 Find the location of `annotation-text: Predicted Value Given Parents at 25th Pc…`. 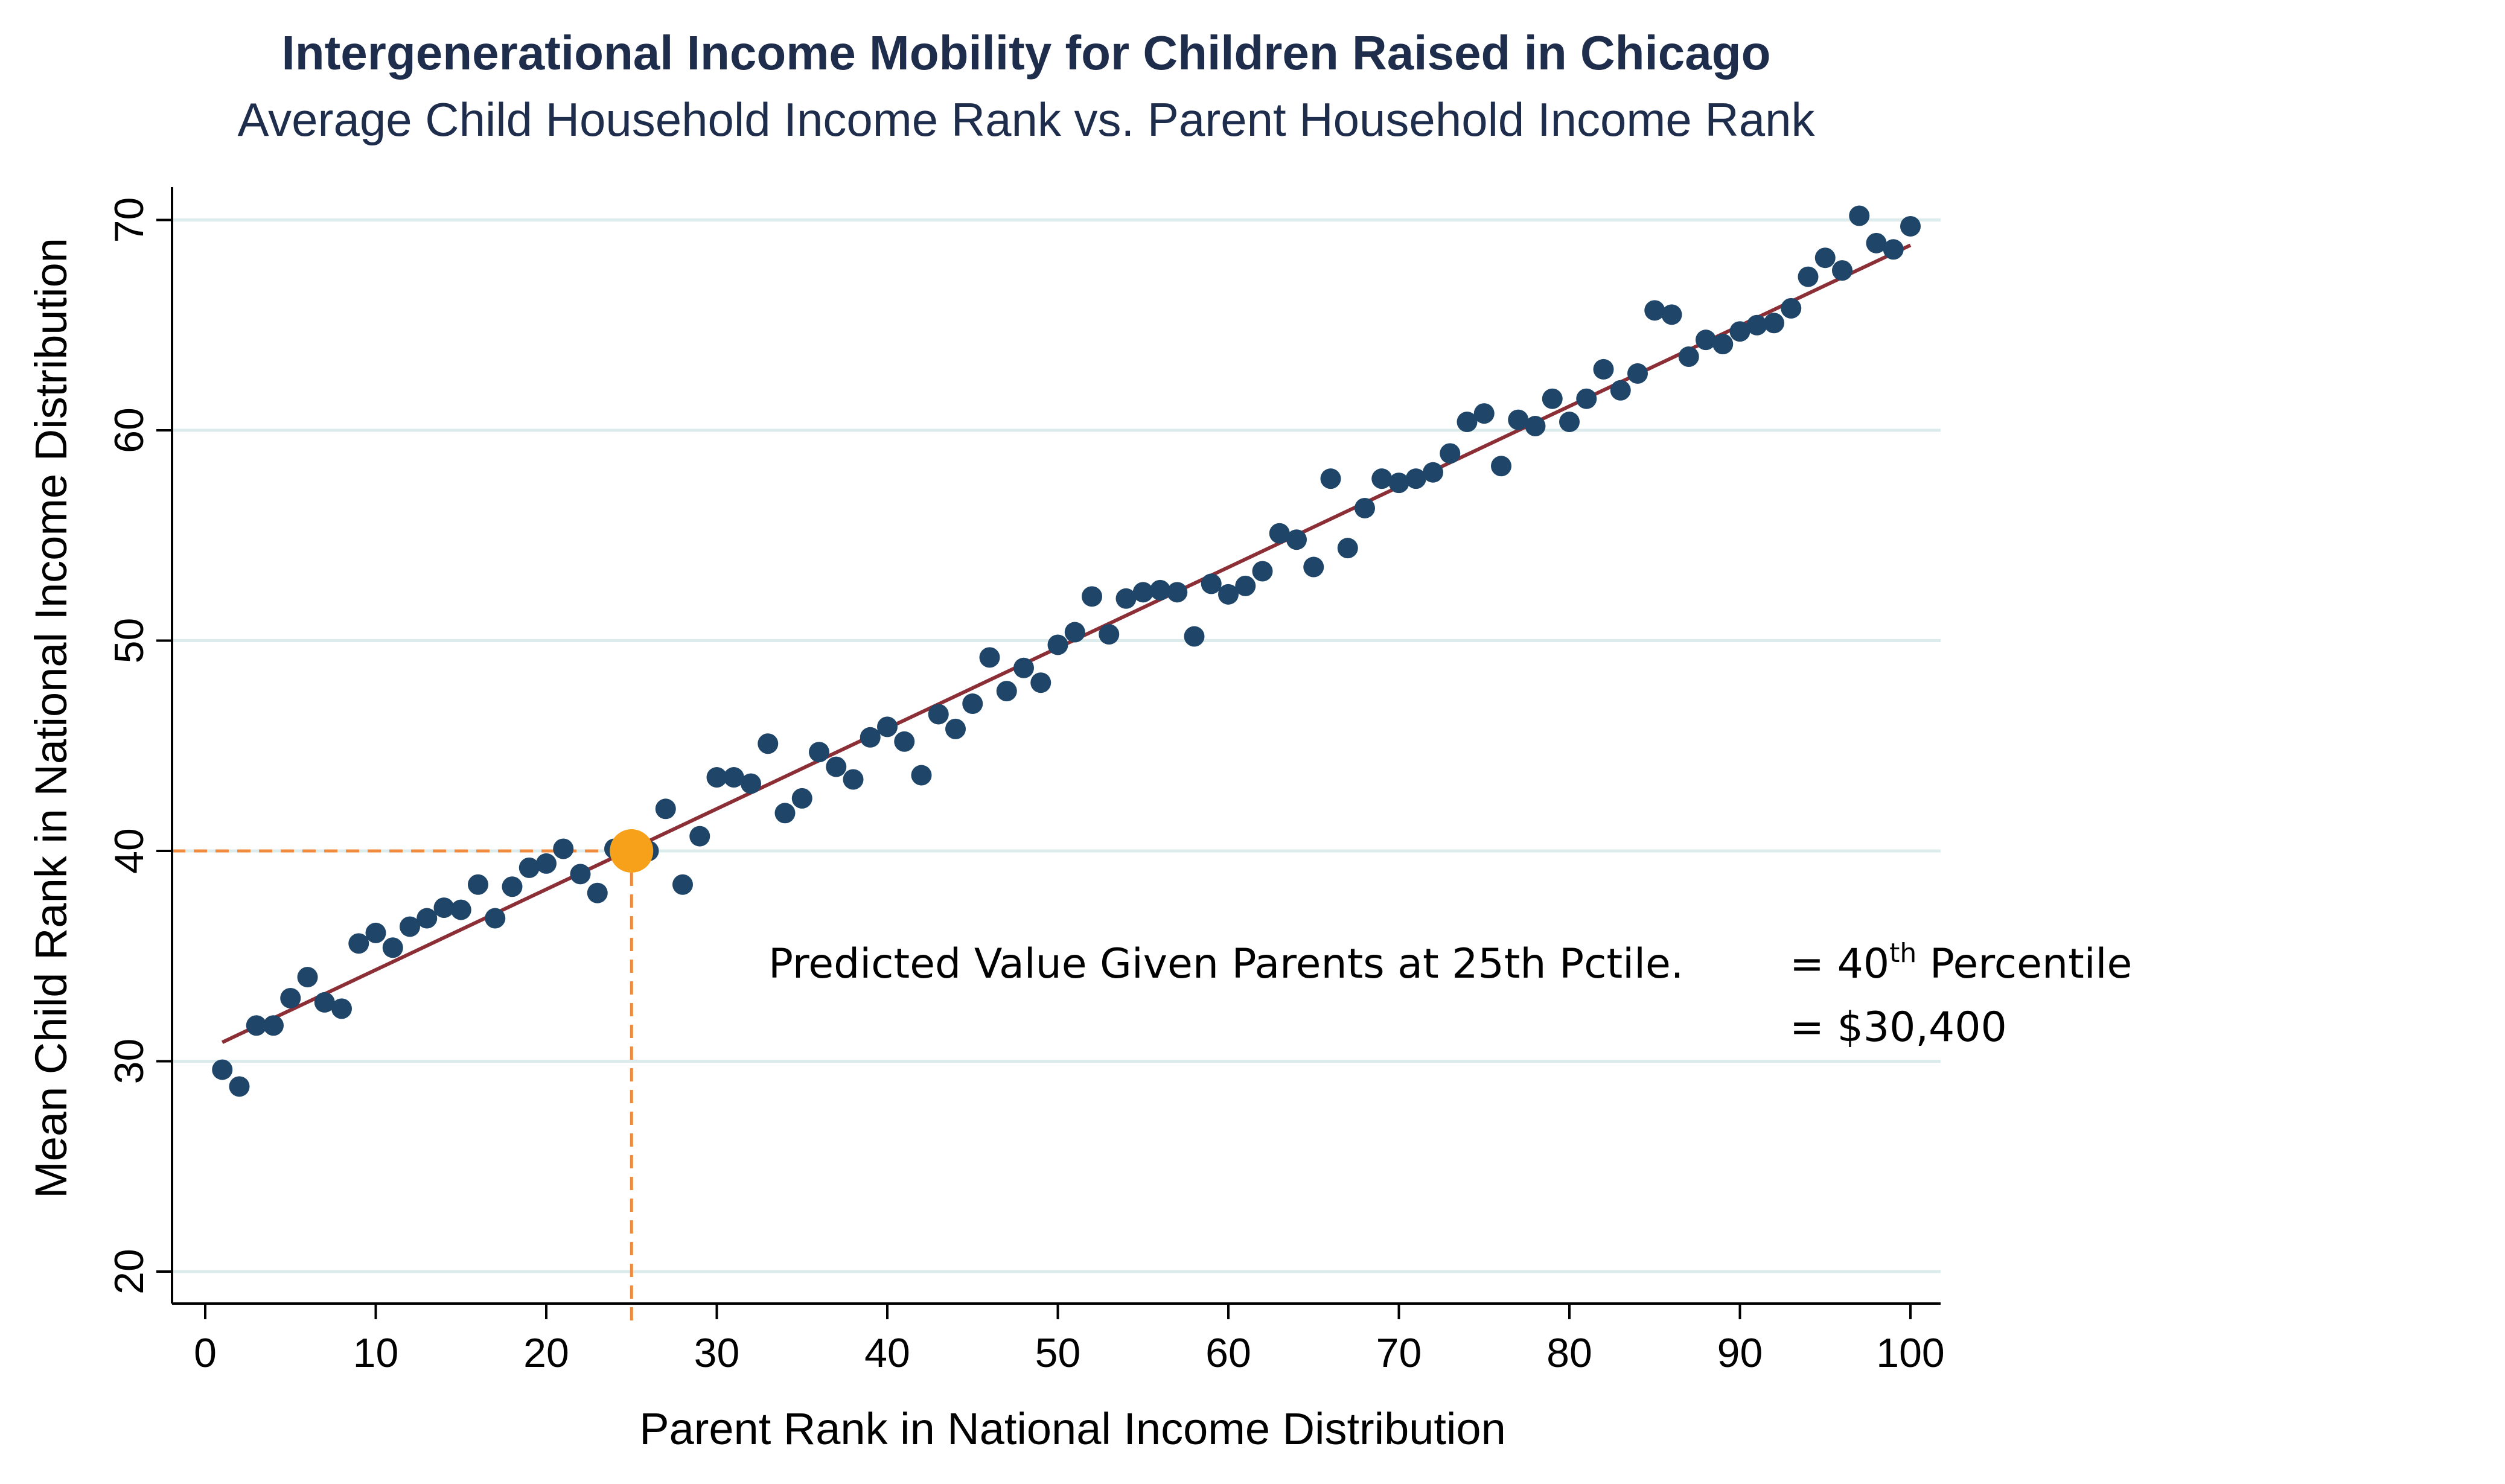

annotation-text: Predicted Value Given Parents at 25th Pc… is located at coordinates (1225, 964).